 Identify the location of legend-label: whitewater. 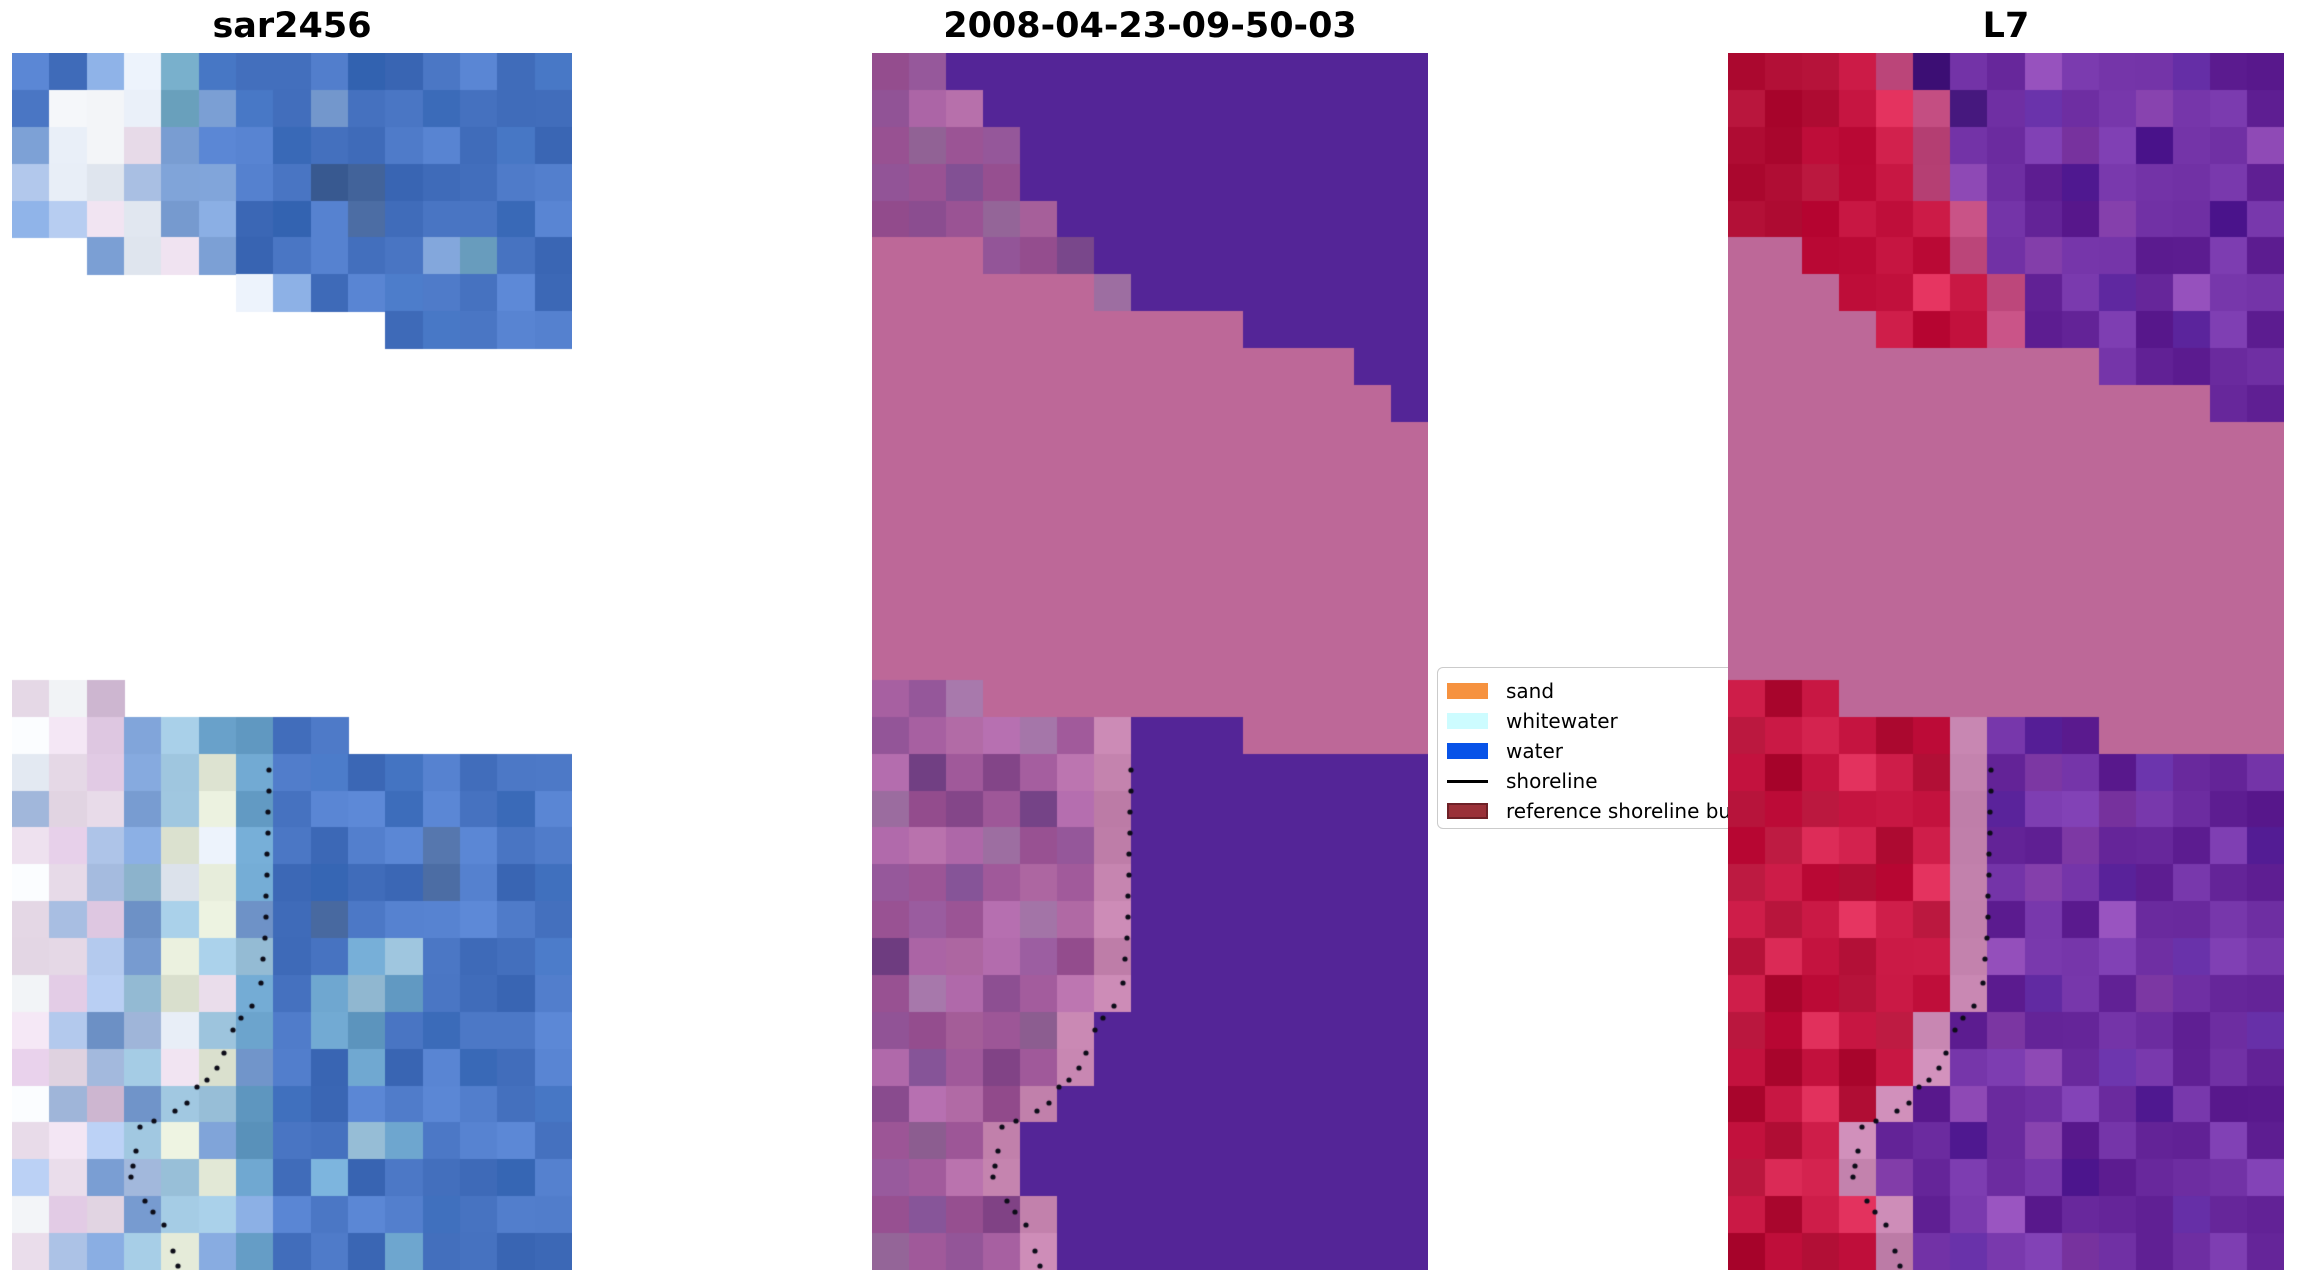
(1562, 721).